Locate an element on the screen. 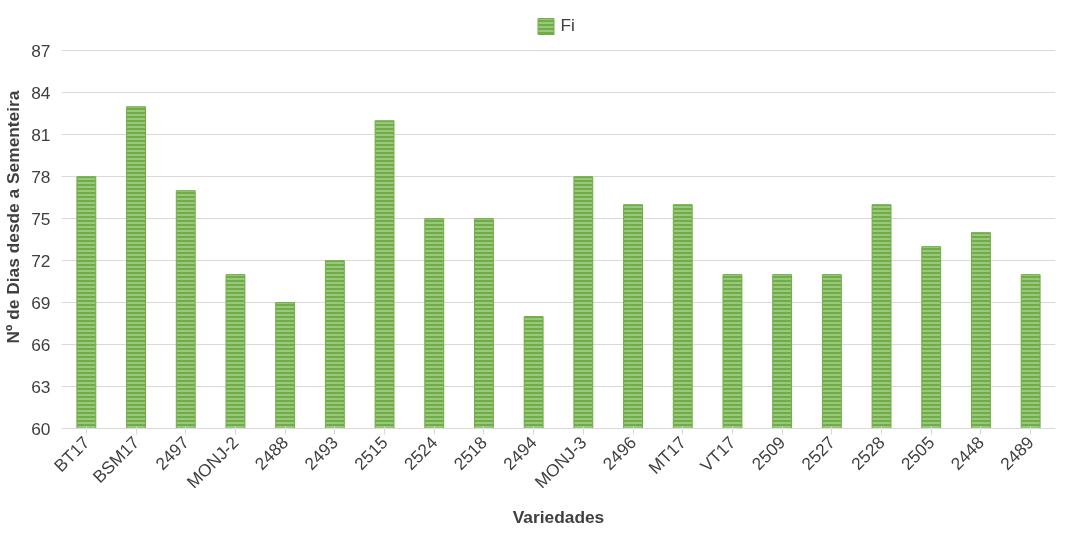 The image size is (1075, 540). y-tick-label: 63 is located at coordinates (41, 386).